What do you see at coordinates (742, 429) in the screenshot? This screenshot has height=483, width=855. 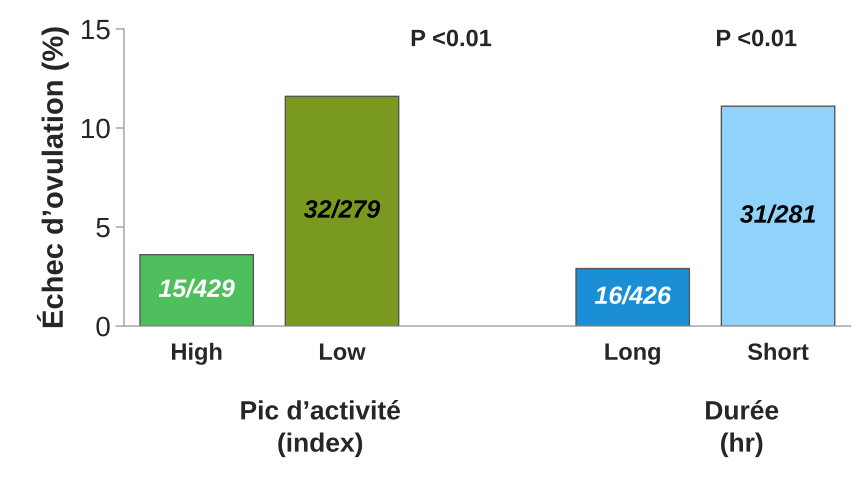 I see `text: Durée (hr)` at bounding box center [742, 429].